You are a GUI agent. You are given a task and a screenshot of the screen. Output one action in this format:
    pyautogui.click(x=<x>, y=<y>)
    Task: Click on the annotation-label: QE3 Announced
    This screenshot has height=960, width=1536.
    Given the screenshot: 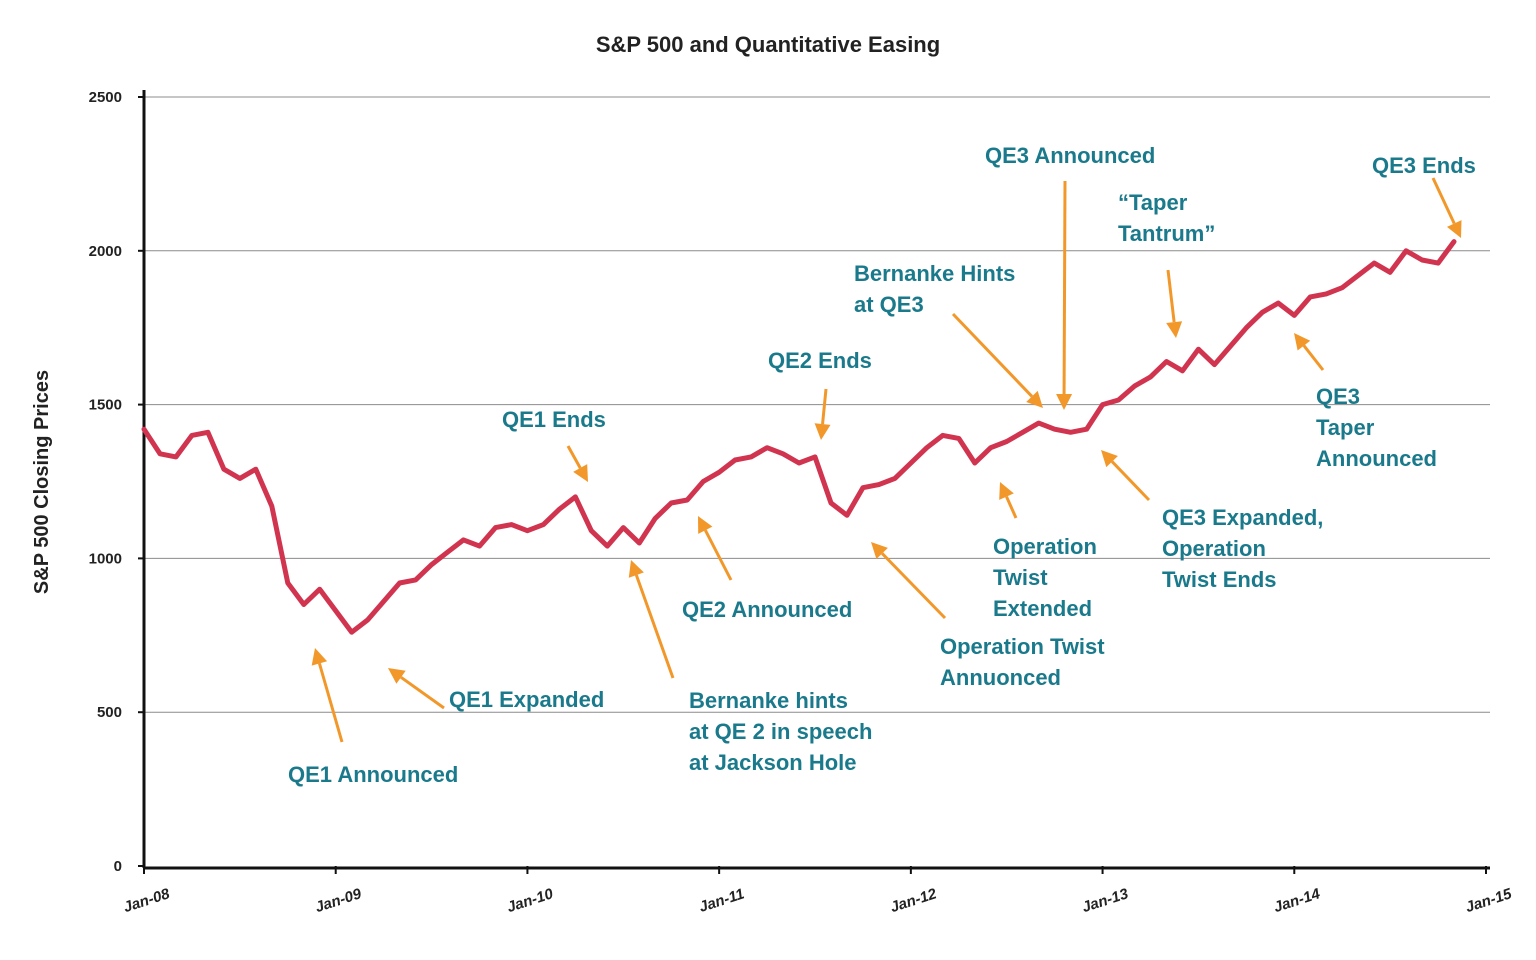 What is the action you would take?
    pyautogui.click(x=1070, y=155)
    